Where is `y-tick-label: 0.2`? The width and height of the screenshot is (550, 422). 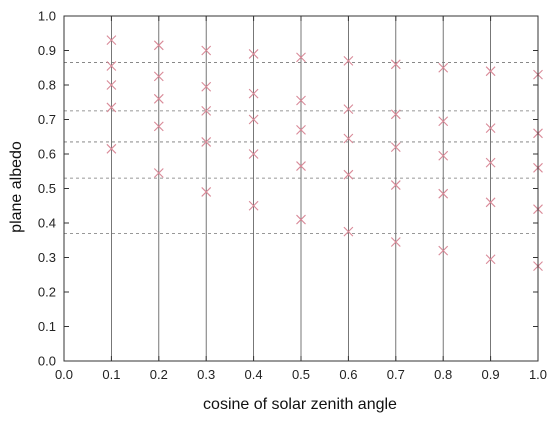 y-tick-label: 0.2 is located at coordinates (47, 292).